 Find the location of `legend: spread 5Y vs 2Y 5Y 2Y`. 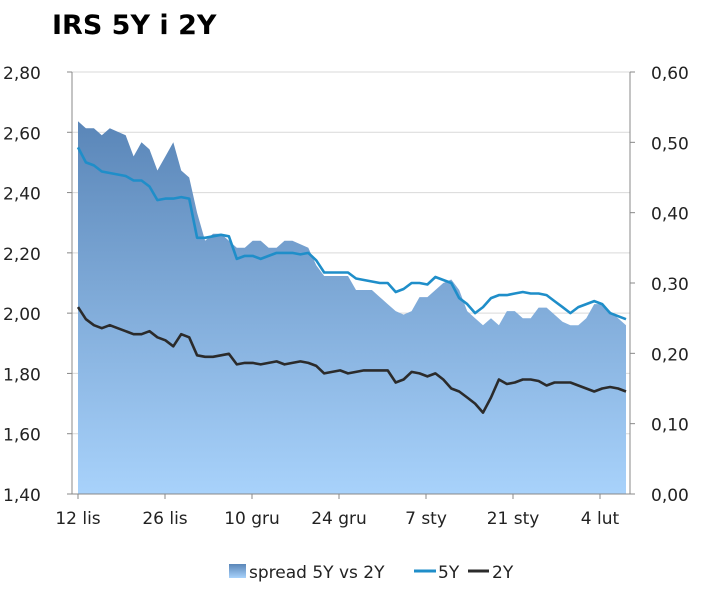

legend: spread 5Y vs 2Y 5Y 2Y is located at coordinates (371, 573).